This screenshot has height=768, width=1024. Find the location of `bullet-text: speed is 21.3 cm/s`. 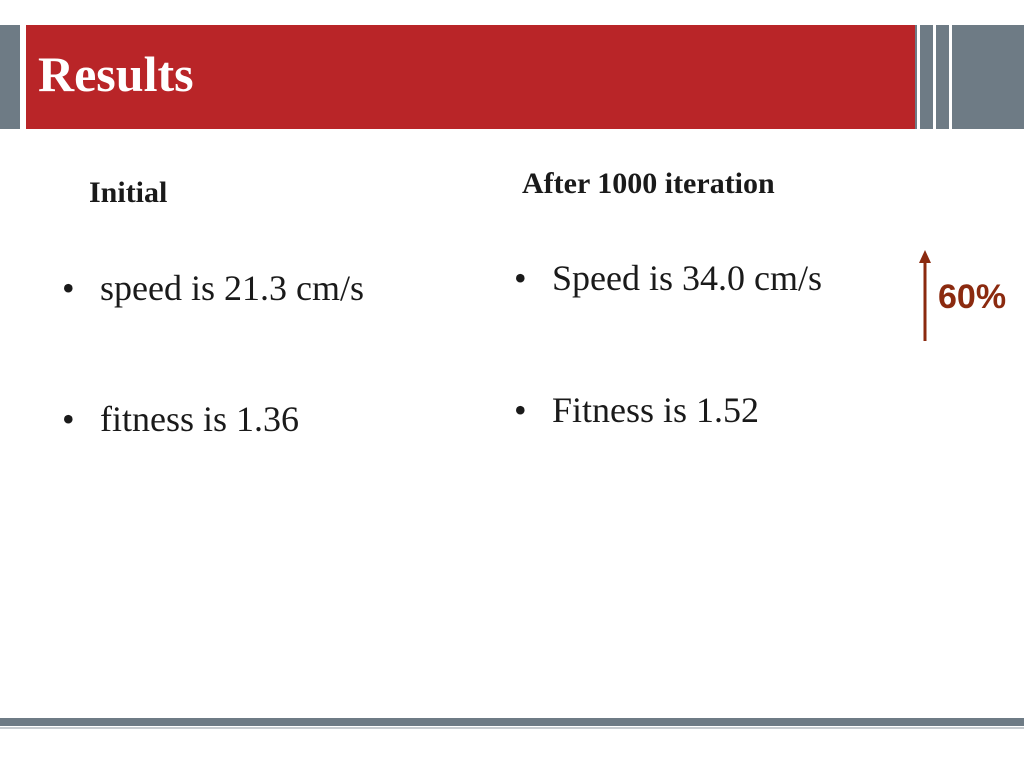

bullet-text: speed is 21.3 cm/s is located at coordinates (232, 288).